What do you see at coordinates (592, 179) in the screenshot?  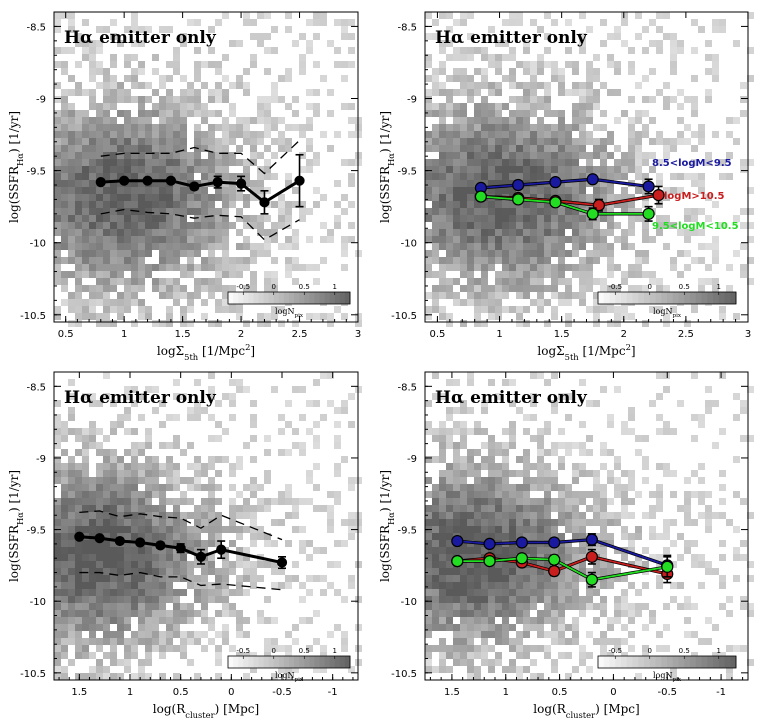 I see `data-point` at bounding box center [592, 179].